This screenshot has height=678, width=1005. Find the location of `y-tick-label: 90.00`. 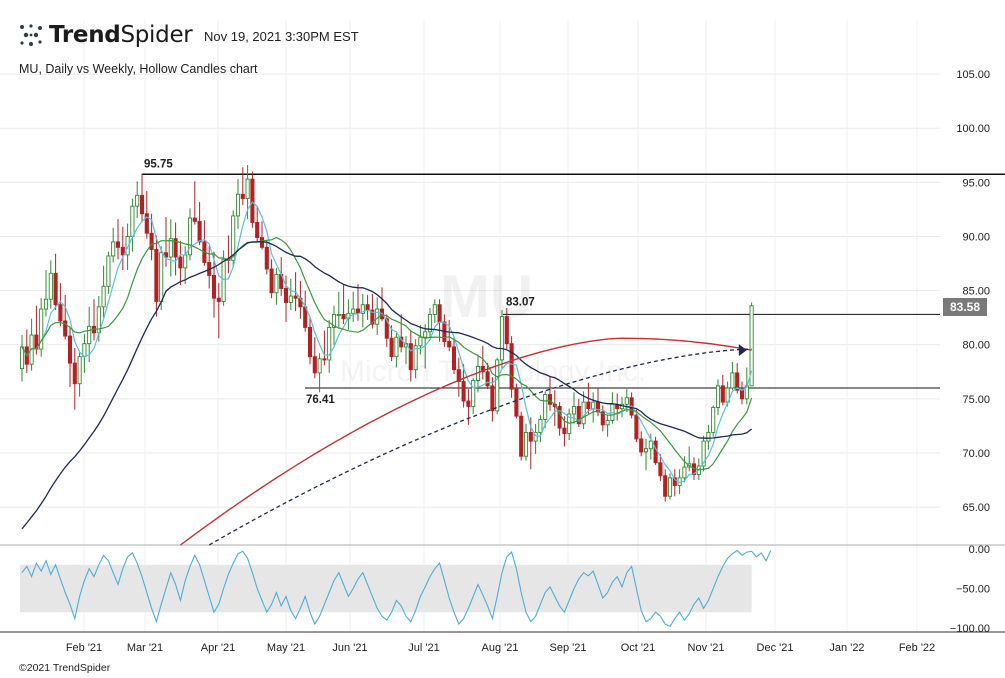

y-tick-label: 90.00 is located at coordinates (976, 237).